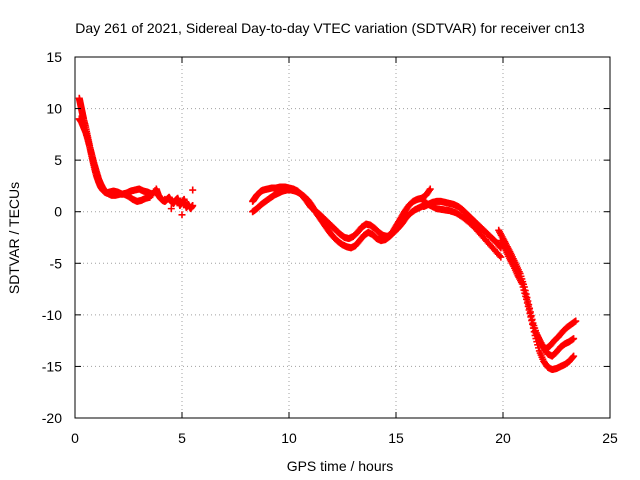 This screenshot has width=640, height=480. What do you see at coordinates (54, 109) in the screenshot?
I see `y-tick-label: 10` at bounding box center [54, 109].